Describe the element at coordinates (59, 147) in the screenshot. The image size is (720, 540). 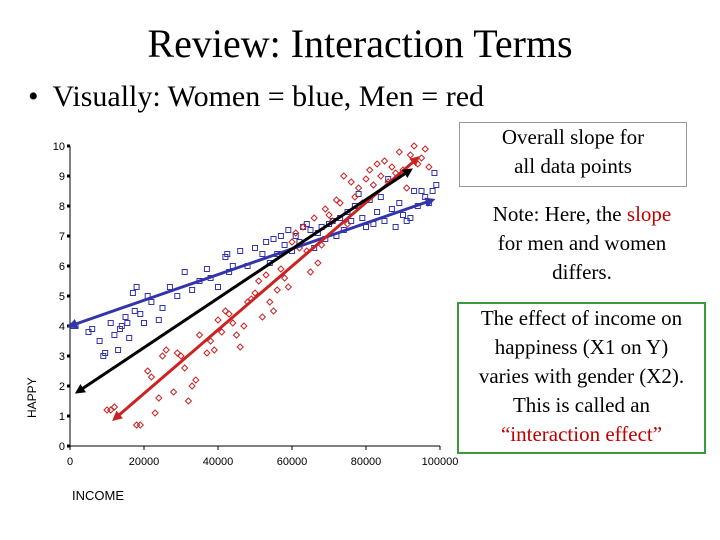
I see `y-tick-label: 10` at that location.